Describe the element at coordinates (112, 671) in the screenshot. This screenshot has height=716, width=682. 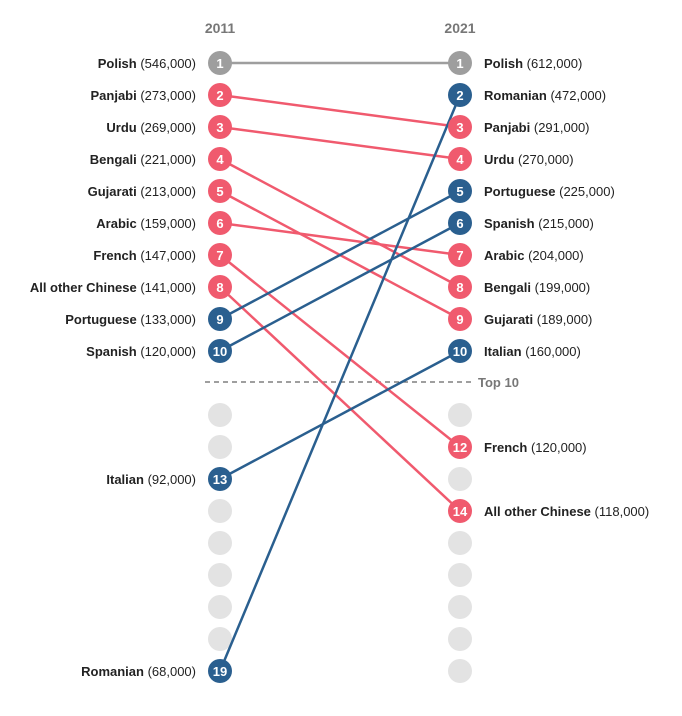
I see `label-2011-romanian-name: Romanian` at that location.